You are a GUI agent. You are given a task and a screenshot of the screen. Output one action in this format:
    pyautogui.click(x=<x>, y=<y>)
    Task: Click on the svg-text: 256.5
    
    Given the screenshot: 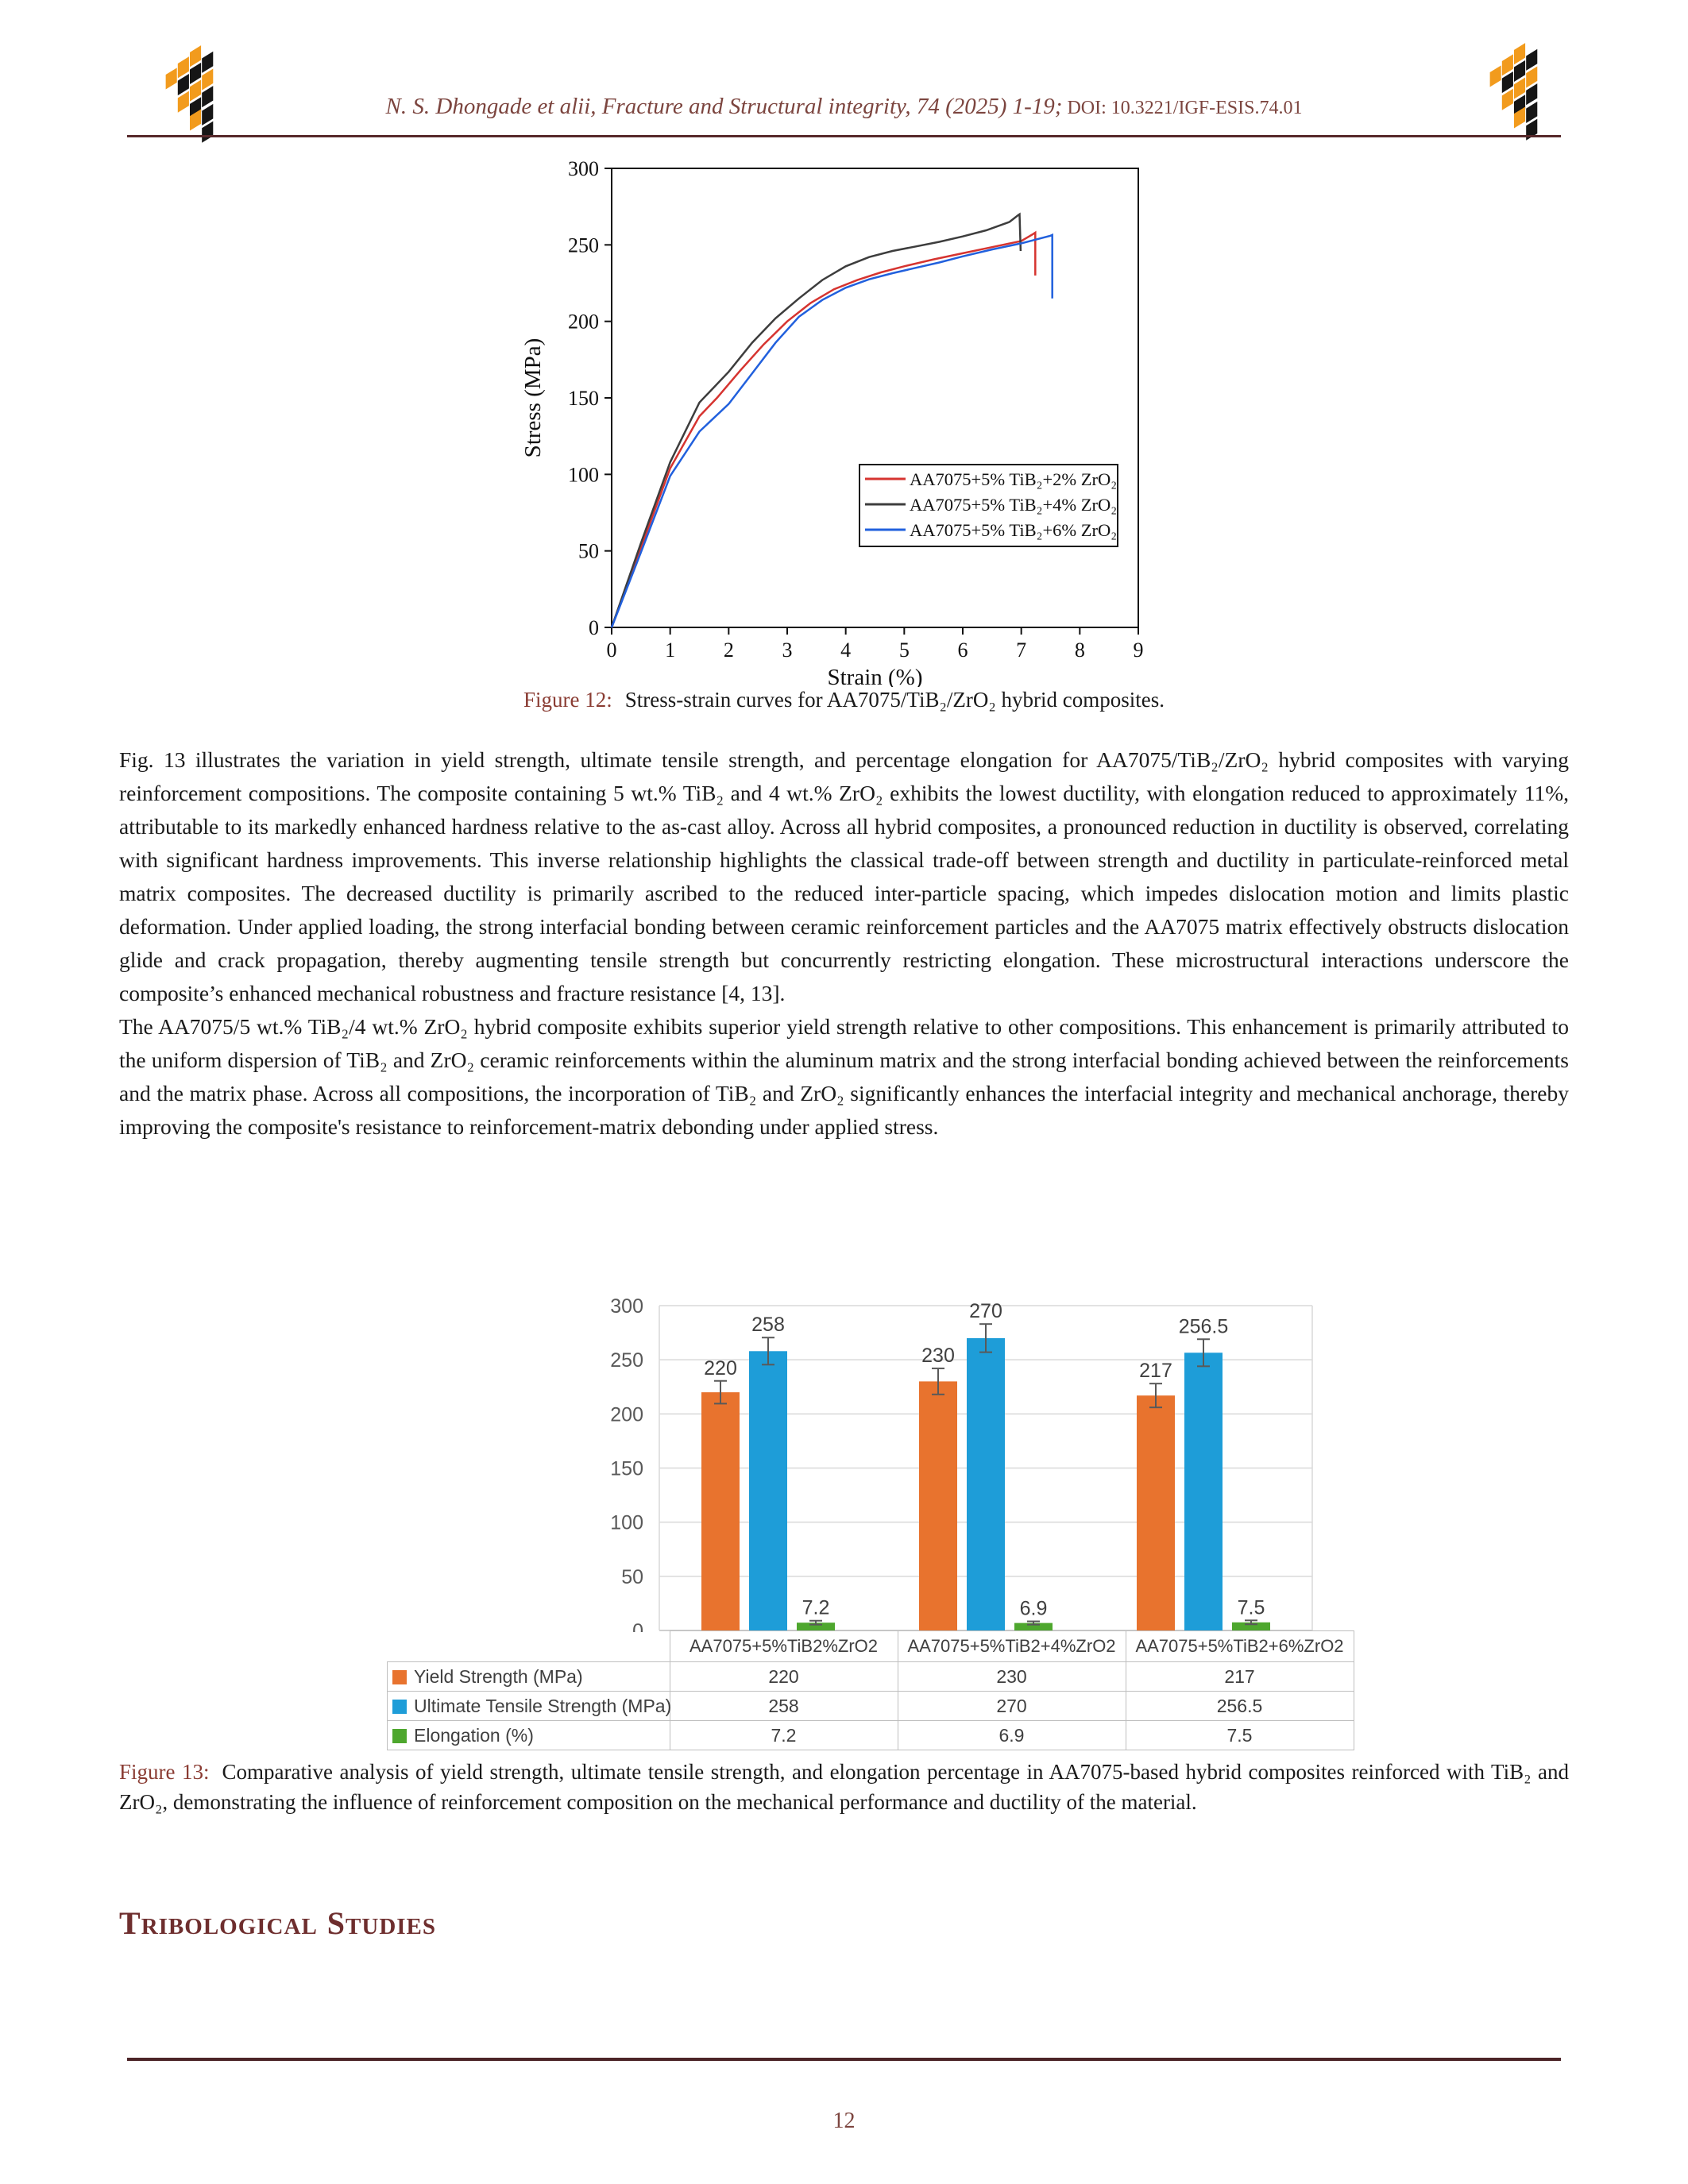 What is the action you would take?
    pyautogui.click(x=1204, y=1326)
    